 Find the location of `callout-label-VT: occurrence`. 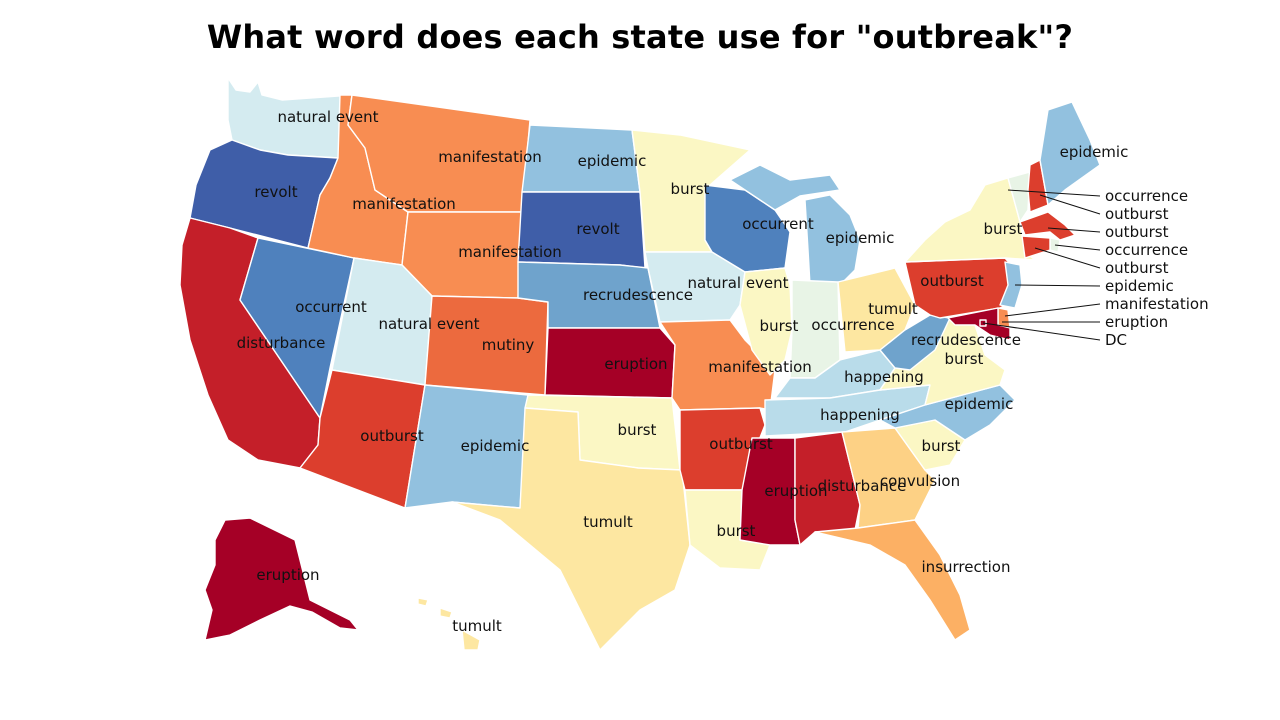

callout-label-VT: occurrence is located at coordinates (1146, 196).